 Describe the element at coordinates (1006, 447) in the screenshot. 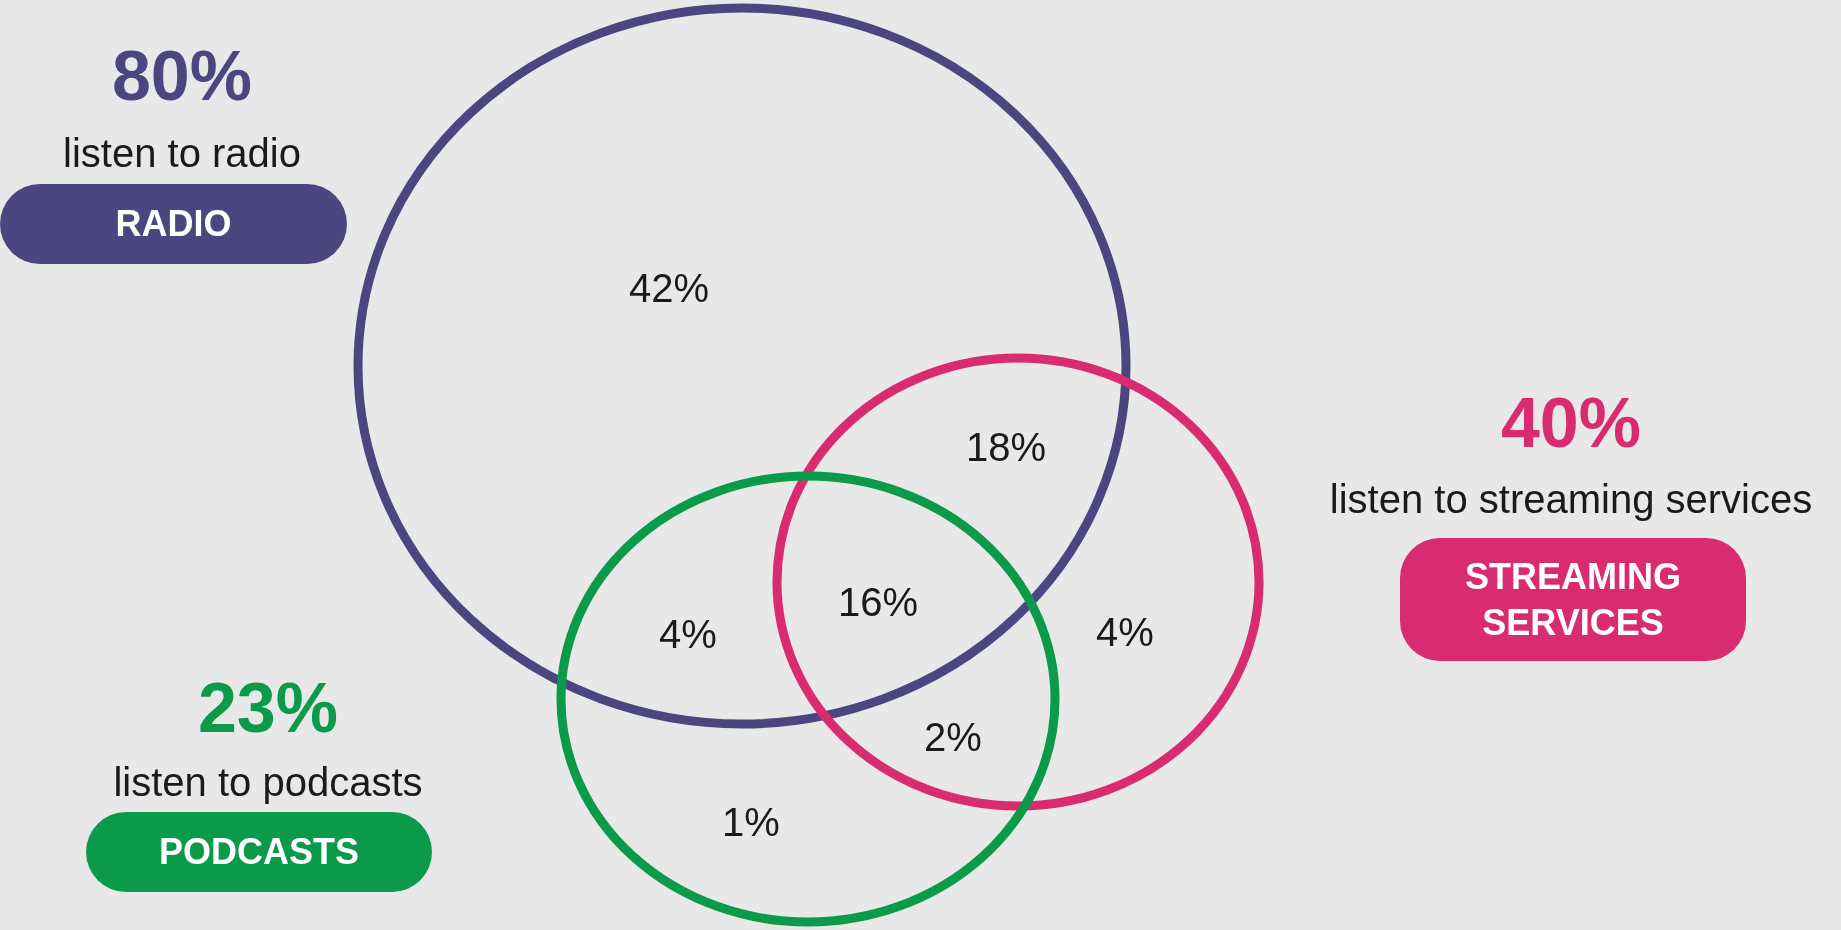

I see `text: 18%` at that location.